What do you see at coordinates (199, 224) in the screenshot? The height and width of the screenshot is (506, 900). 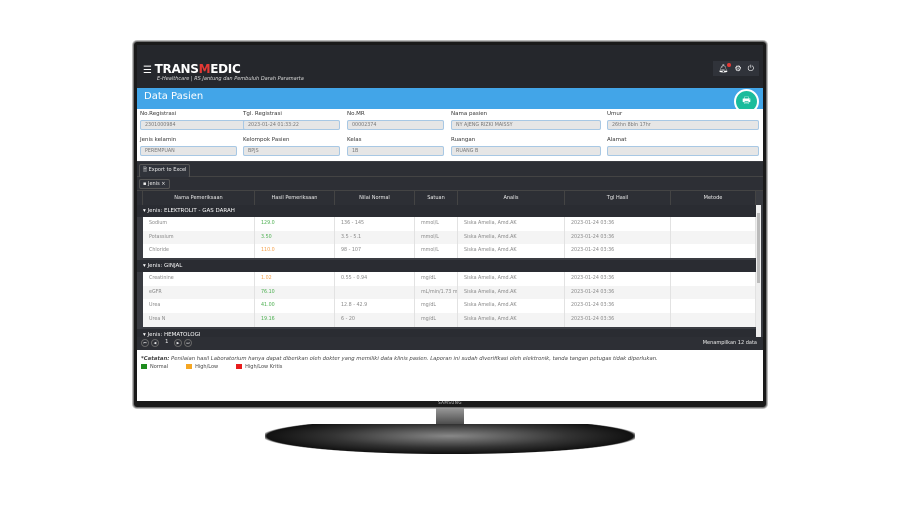 I see `cell-nama: Sodium` at bounding box center [199, 224].